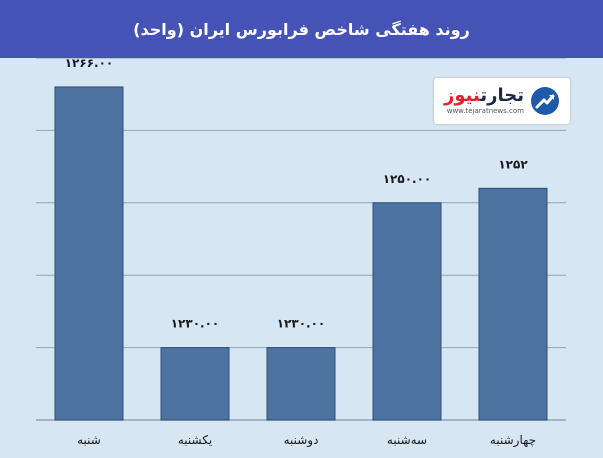 Image resolution: width=603 pixels, height=458 pixels. I want to click on brand-logo-text: تجارتنیوز www.tejaratnews.com, so click(484, 101).